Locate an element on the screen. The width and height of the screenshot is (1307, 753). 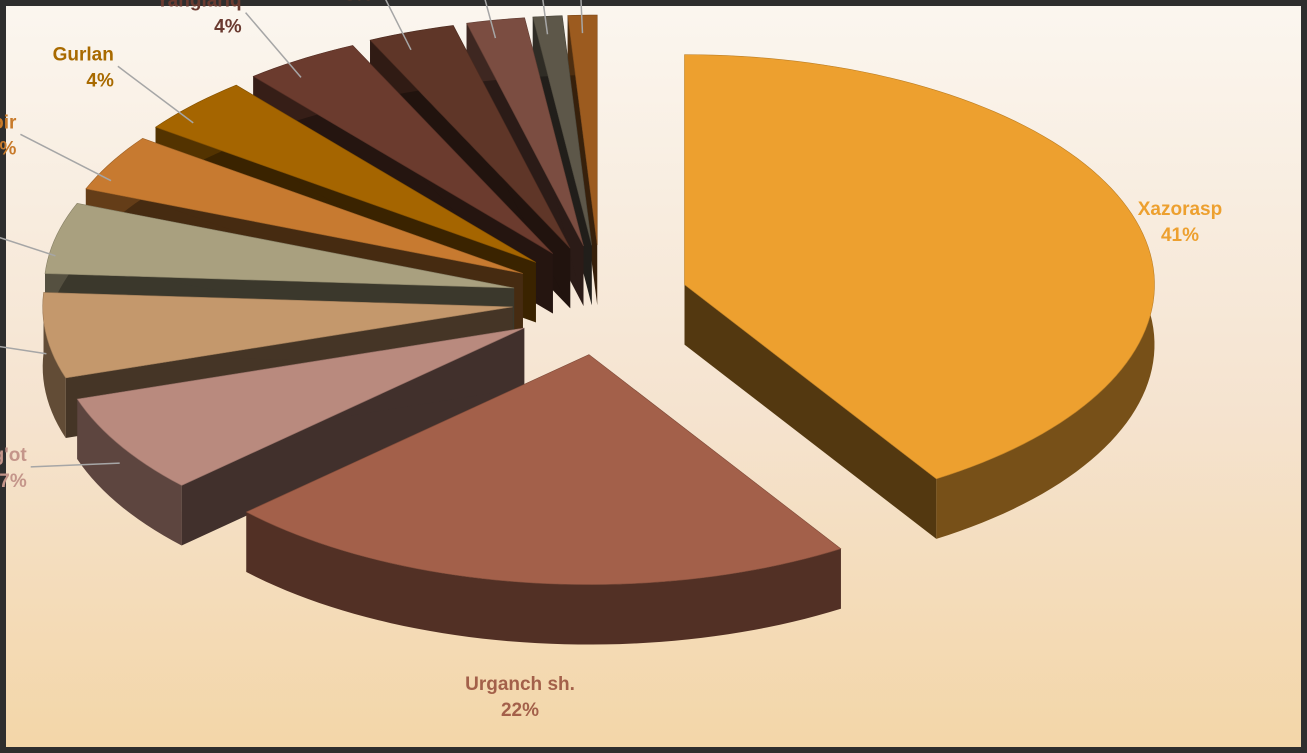
data-label-name: Gurlan is located at coordinates (83, 54).